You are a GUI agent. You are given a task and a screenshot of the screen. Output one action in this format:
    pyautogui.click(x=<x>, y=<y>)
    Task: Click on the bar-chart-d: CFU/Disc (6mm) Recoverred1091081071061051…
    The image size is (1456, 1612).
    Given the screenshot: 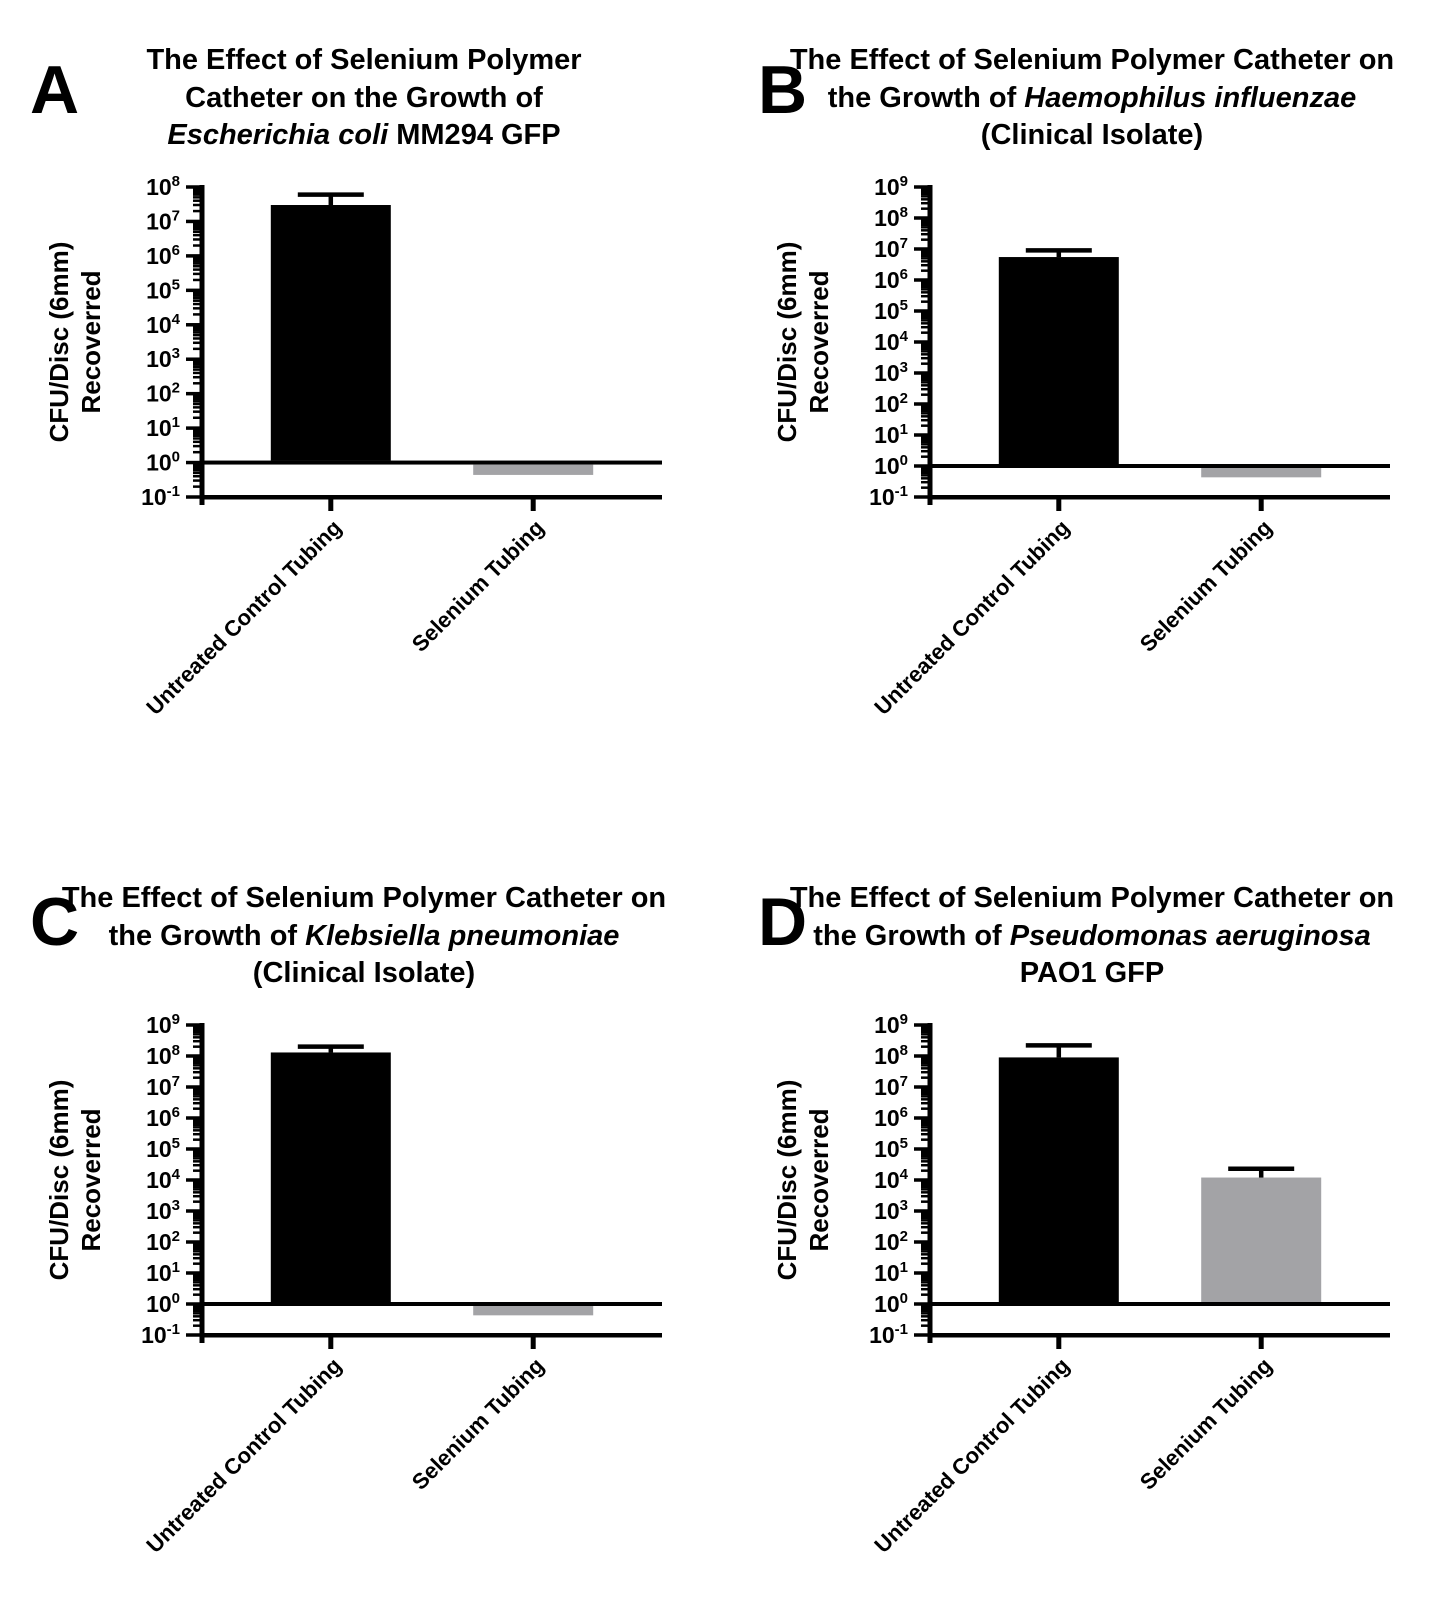 What is the action you would take?
    pyautogui.click(x=1081, y=1284)
    